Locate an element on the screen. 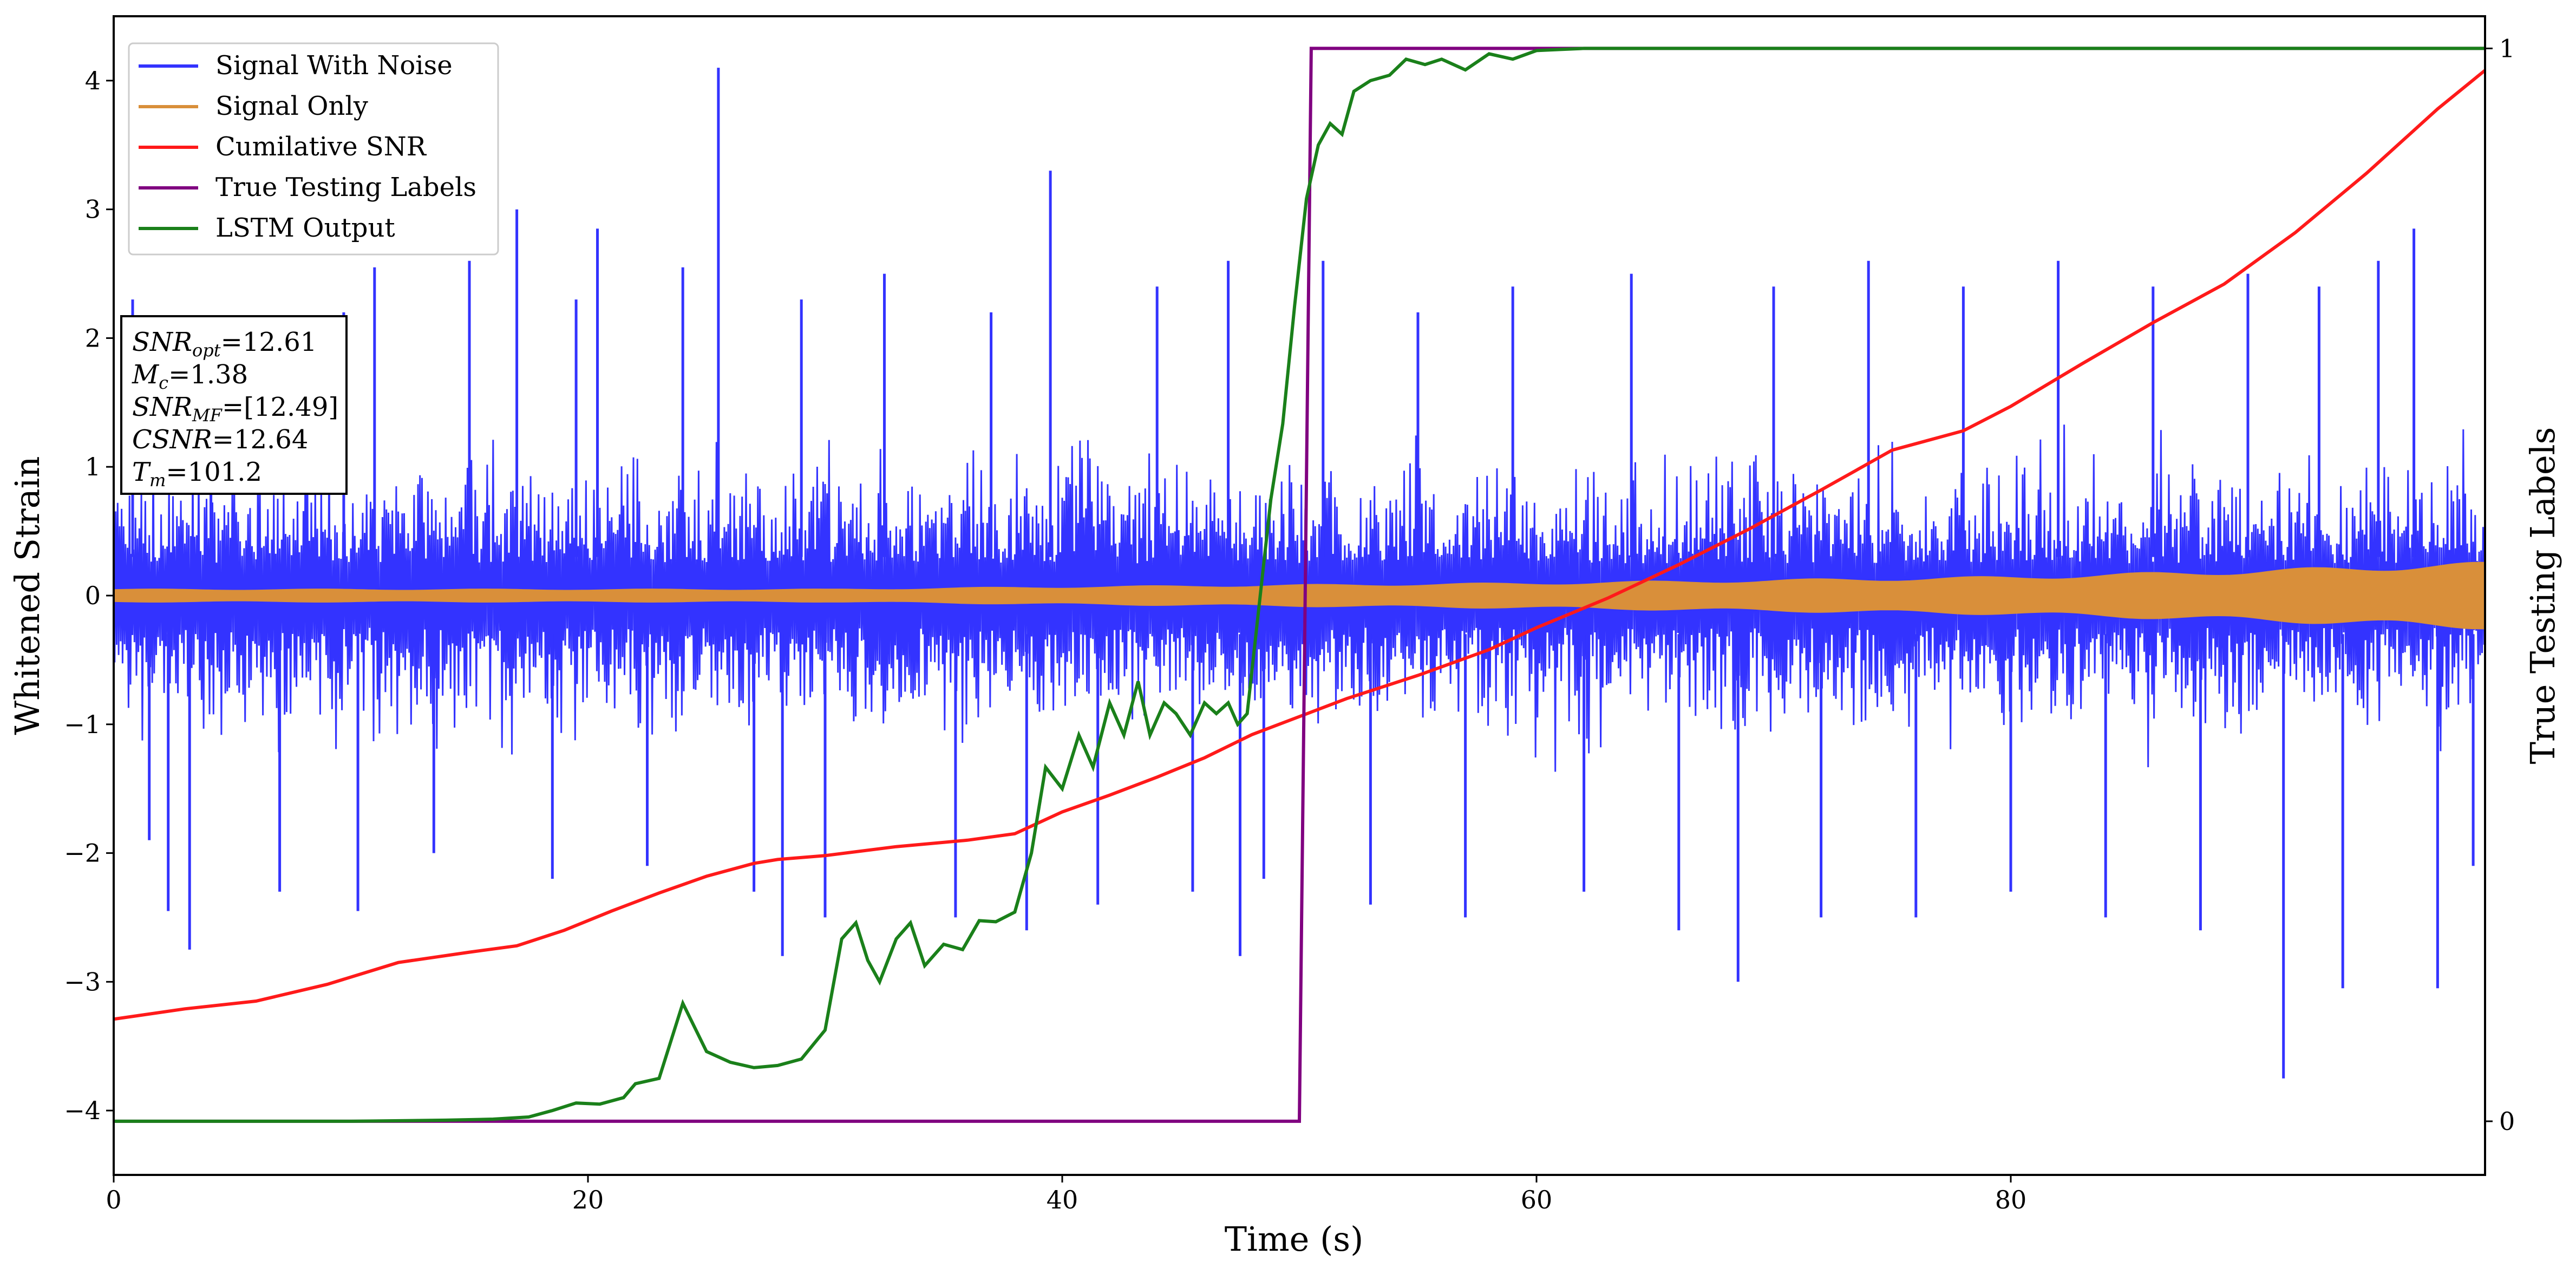  y-tick-label: 4 is located at coordinates (93, 80).